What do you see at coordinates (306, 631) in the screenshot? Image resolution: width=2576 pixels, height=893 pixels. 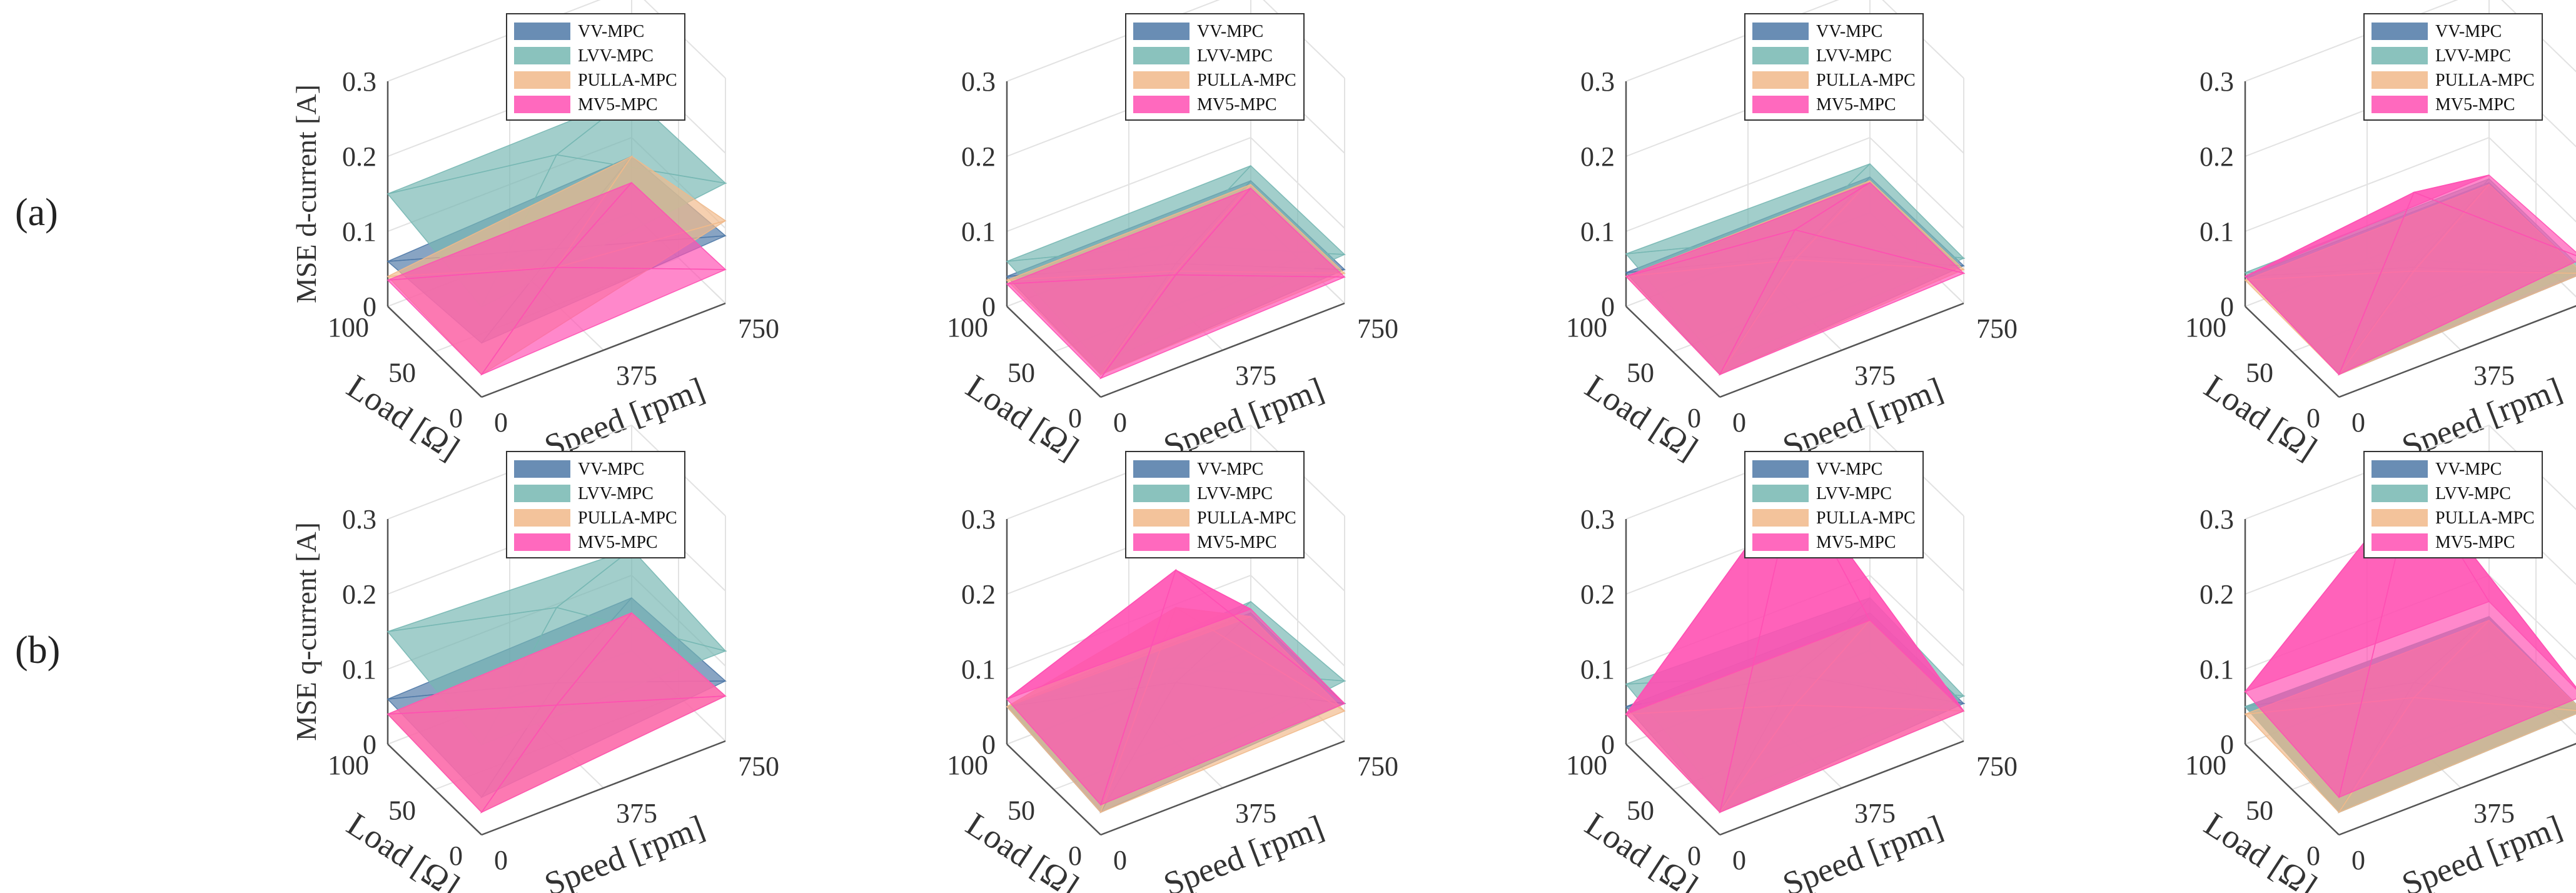 I see `z-axis-label: MSE q-current [A]` at bounding box center [306, 631].